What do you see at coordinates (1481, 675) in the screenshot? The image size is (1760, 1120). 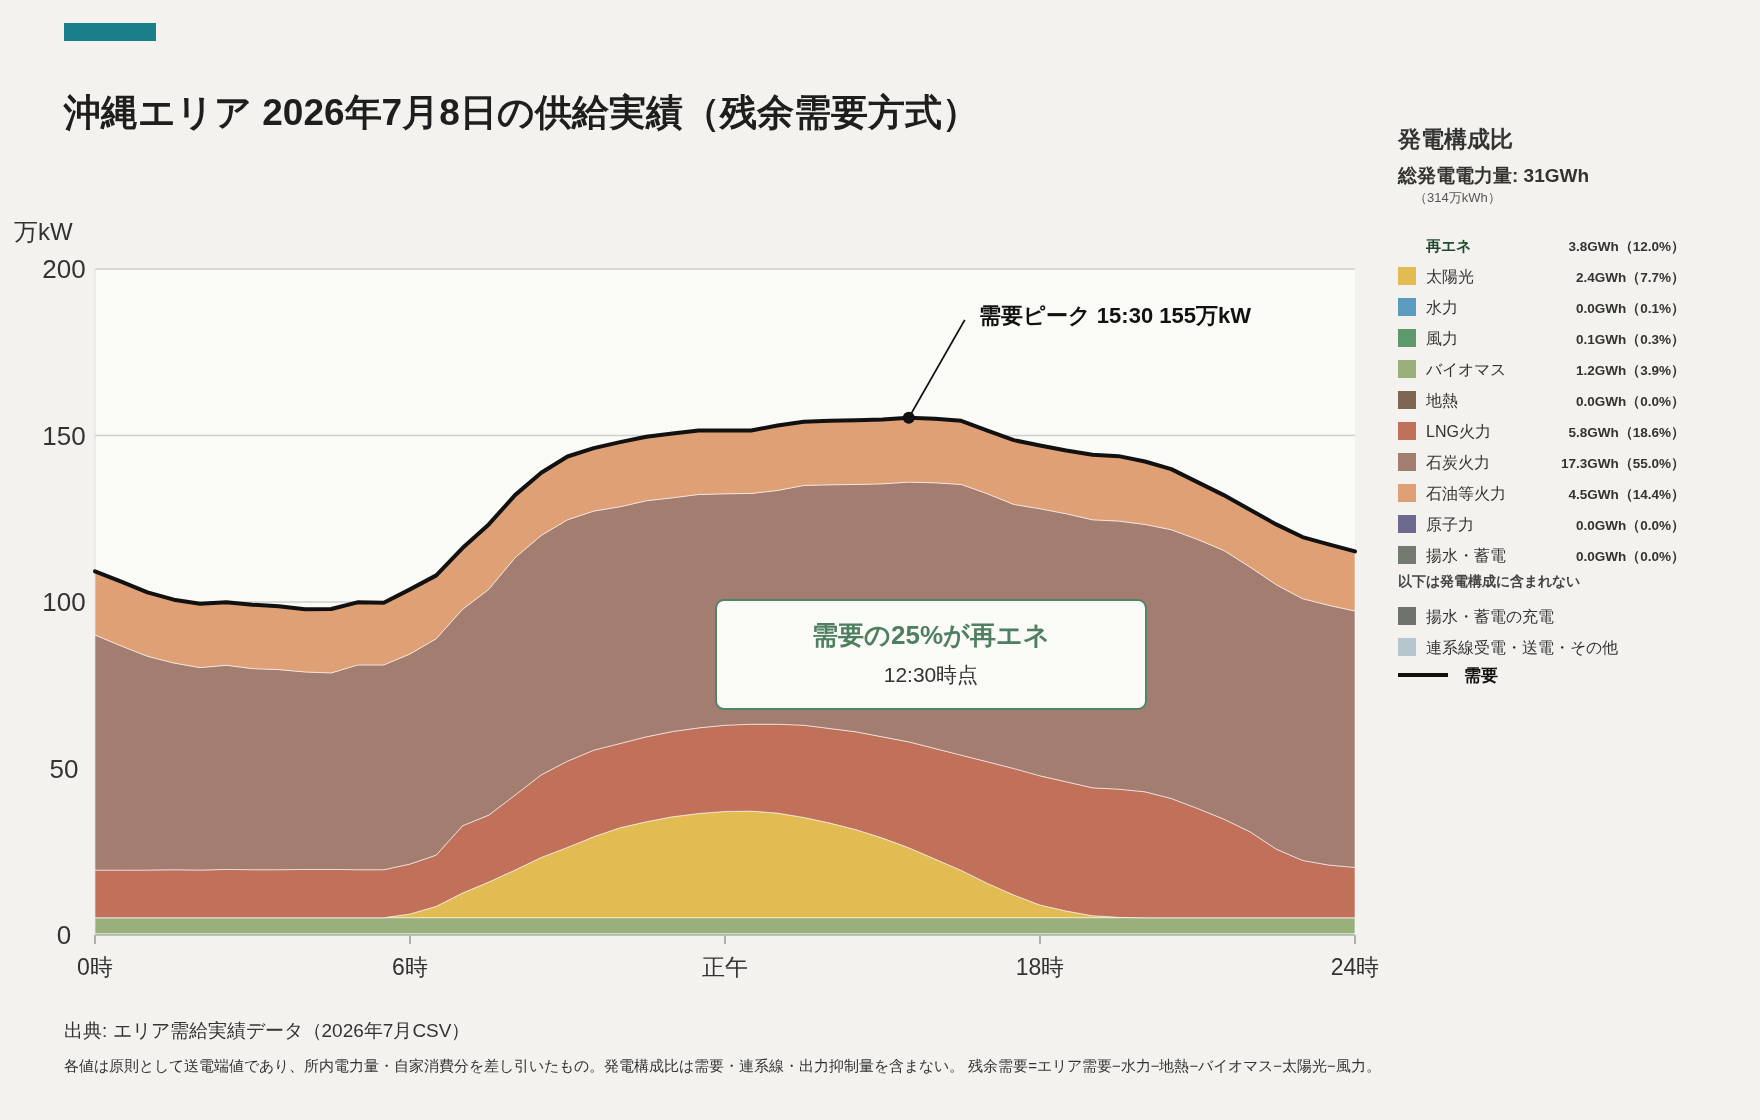 I see `legend-label: 需要` at bounding box center [1481, 675].